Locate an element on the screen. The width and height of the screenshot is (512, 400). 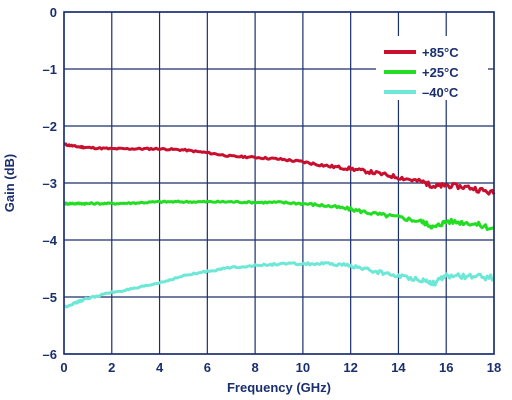
legend-label: +85°C is located at coordinates (440, 52).